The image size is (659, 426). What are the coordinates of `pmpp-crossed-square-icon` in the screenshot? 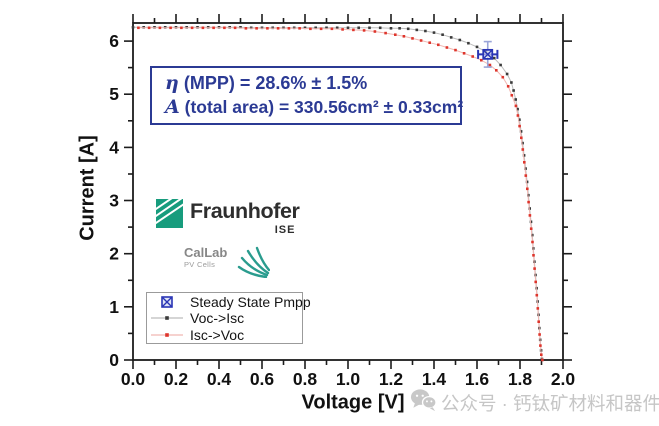 It's located at (167, 302).